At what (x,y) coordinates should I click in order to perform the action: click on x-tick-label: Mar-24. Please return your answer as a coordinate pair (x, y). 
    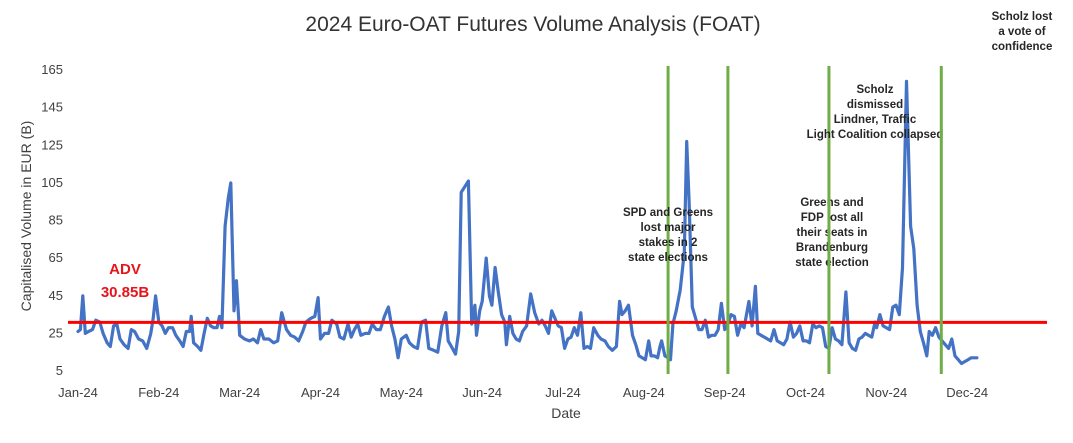
    Looking at the image, I should click on (239, 392).